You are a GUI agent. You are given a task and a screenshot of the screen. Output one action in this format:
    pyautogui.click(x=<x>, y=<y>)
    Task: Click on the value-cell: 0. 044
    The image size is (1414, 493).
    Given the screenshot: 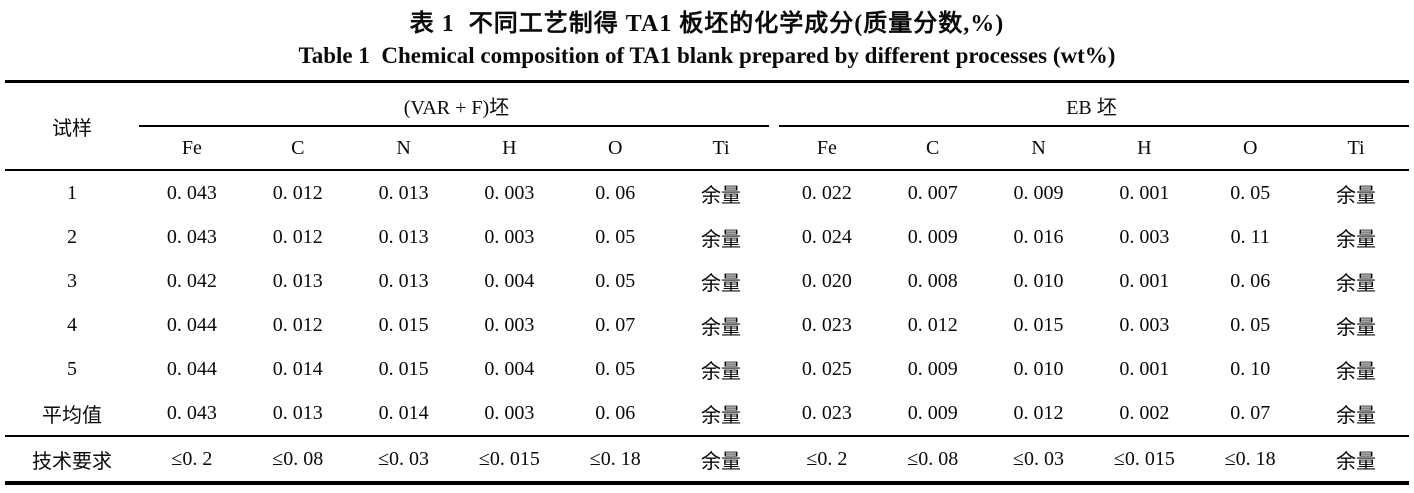 What is the action you would take?
    pyautogui.click(x=191, y=324)
    